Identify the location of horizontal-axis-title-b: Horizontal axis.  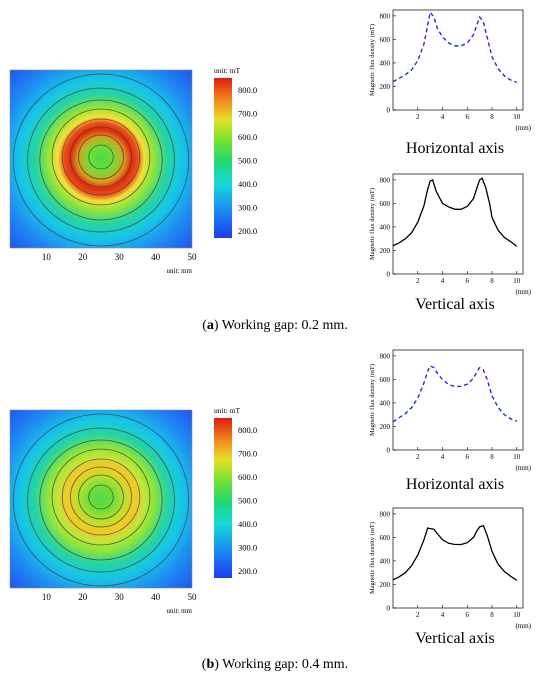
(455, 484).